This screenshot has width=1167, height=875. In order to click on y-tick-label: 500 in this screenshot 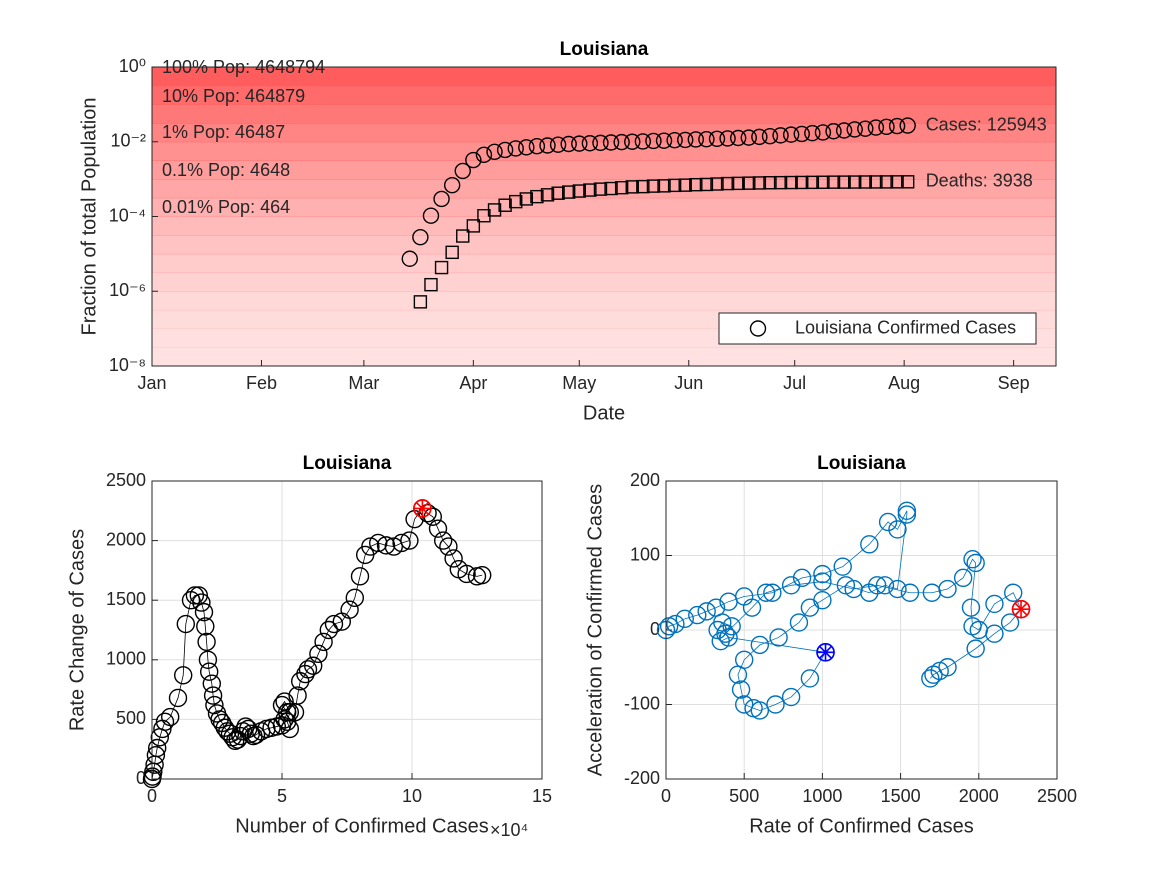, I will do `click(131, 718)`.